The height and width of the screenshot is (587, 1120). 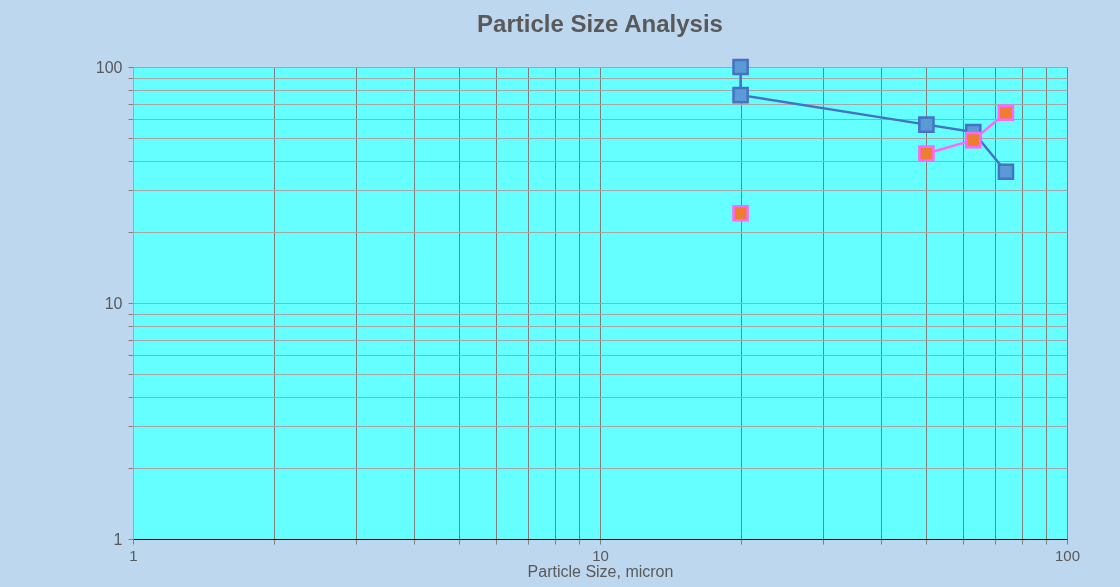 I want to click on y-tick-label: 1, so click(x=118, y=539).